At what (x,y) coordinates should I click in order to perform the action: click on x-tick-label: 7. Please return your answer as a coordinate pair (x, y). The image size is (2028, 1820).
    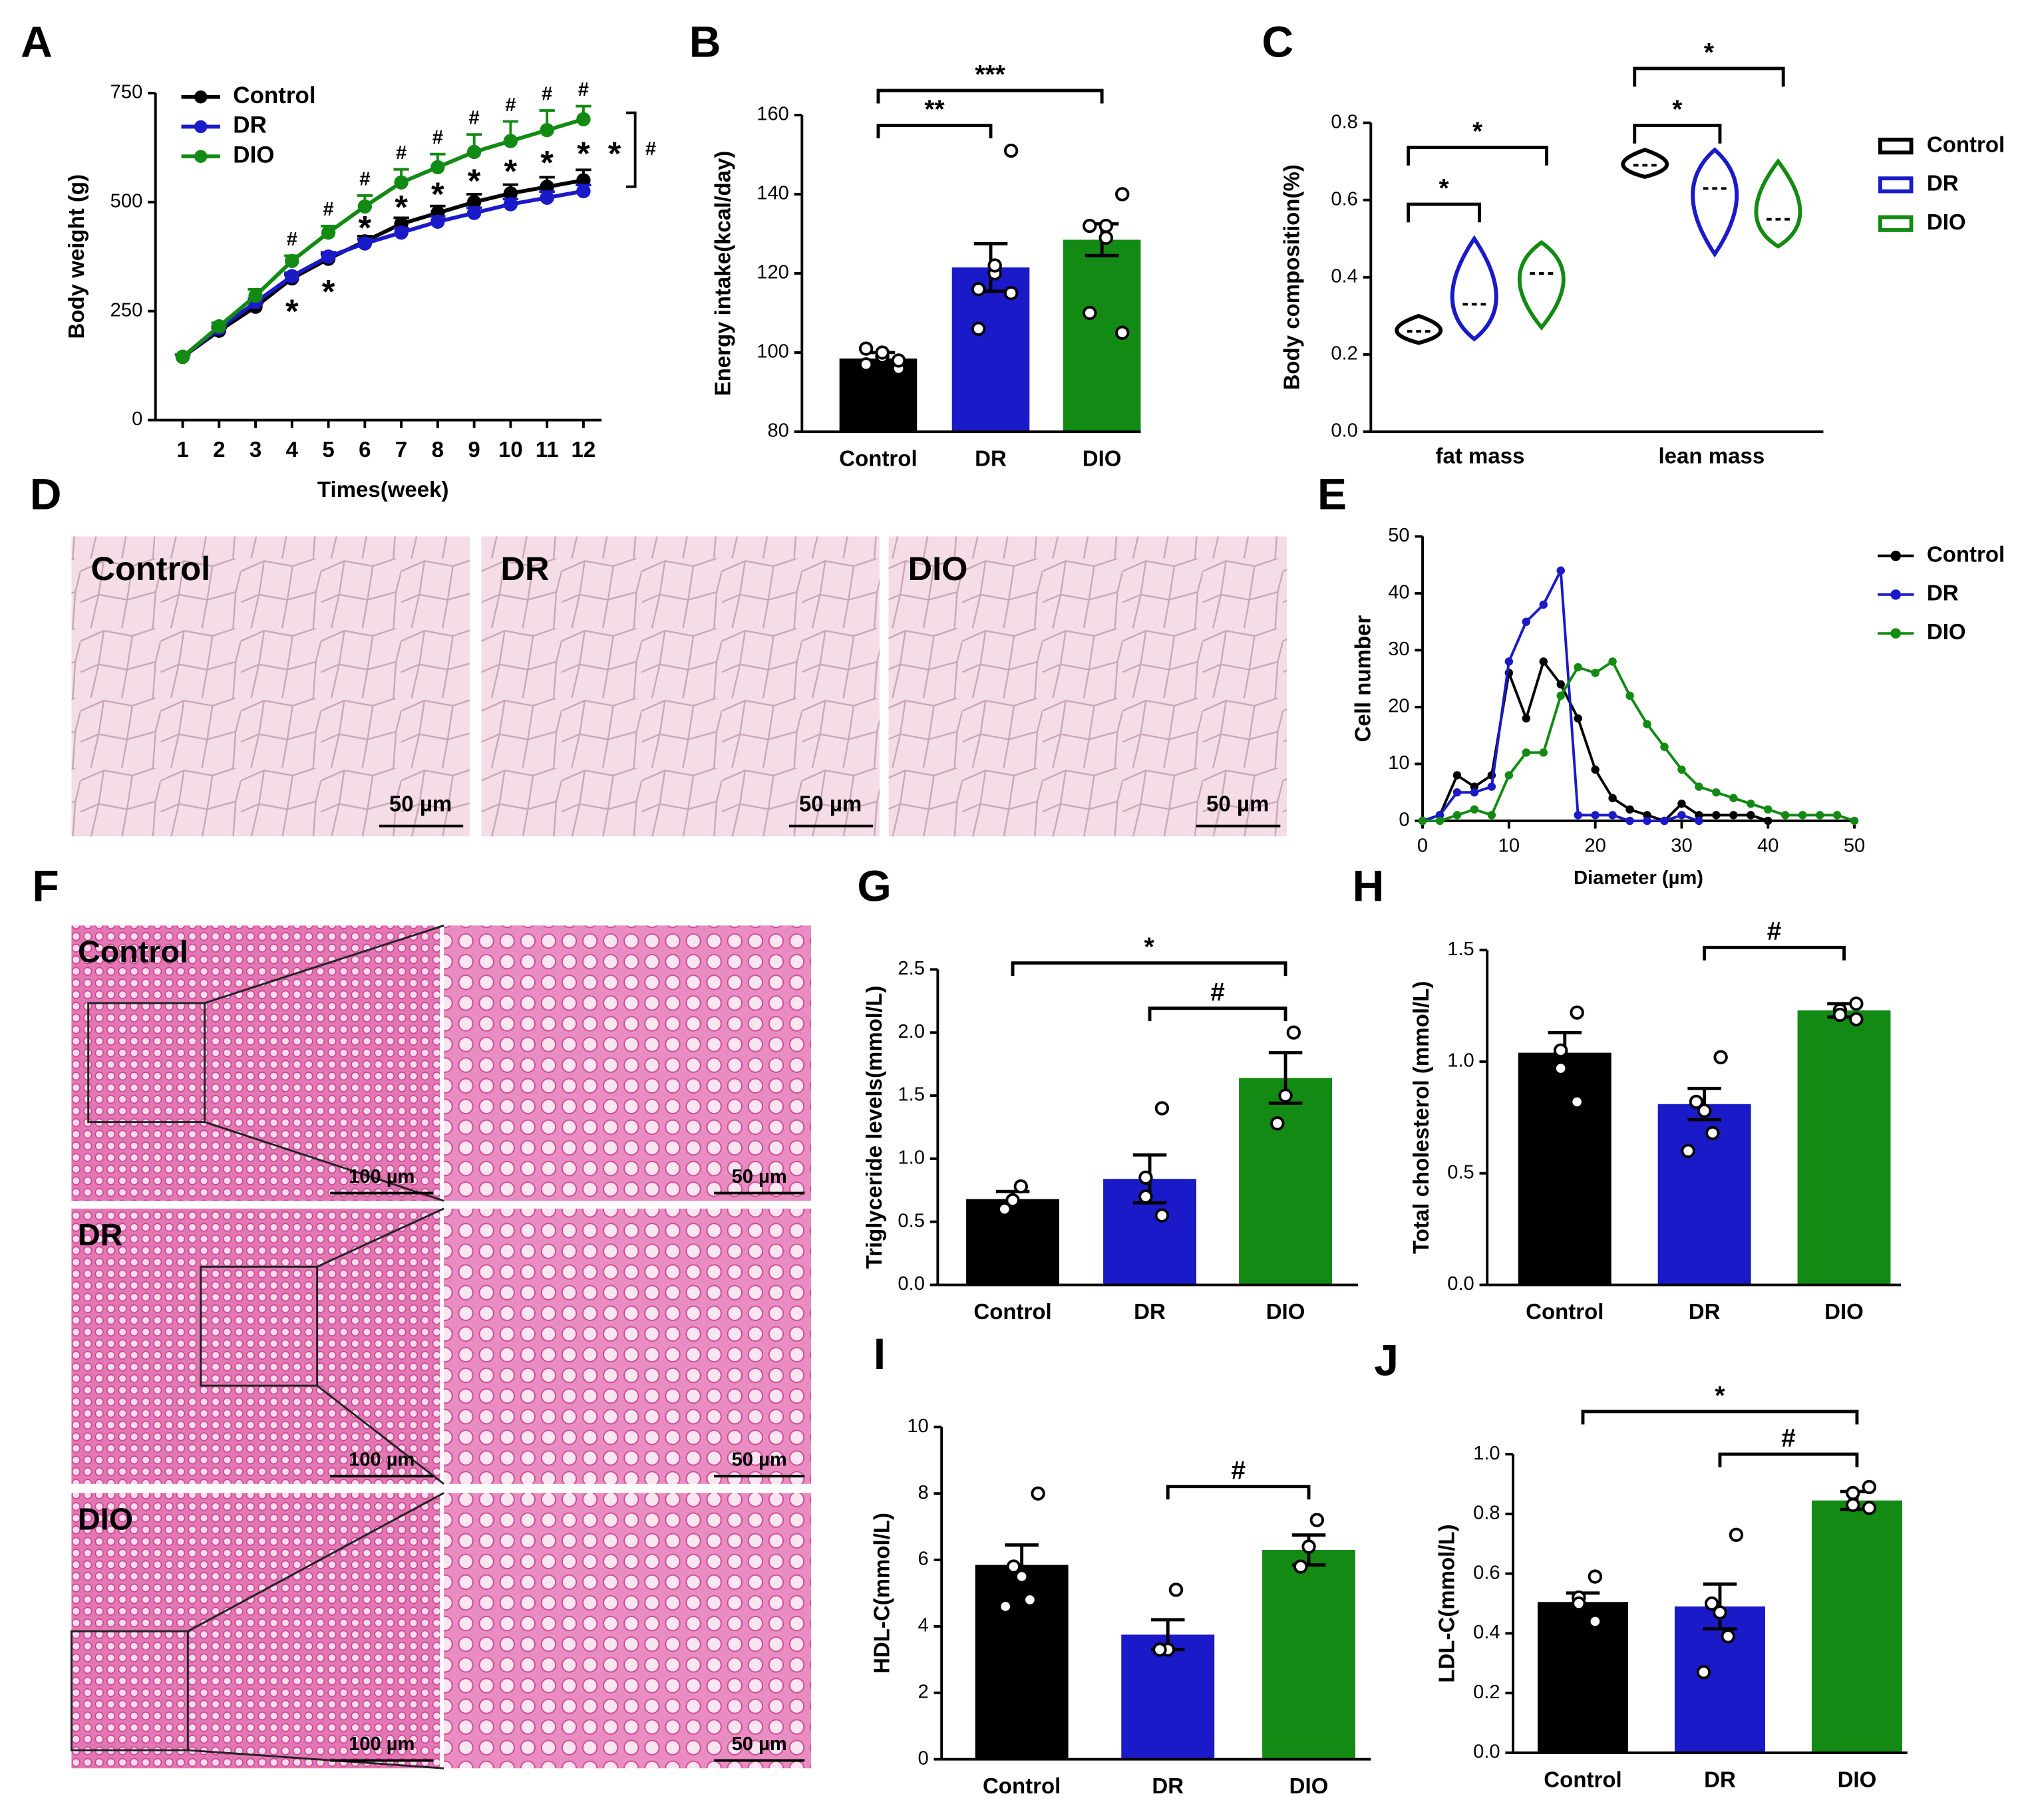
    Looking at the image, I should click on (401, 450).